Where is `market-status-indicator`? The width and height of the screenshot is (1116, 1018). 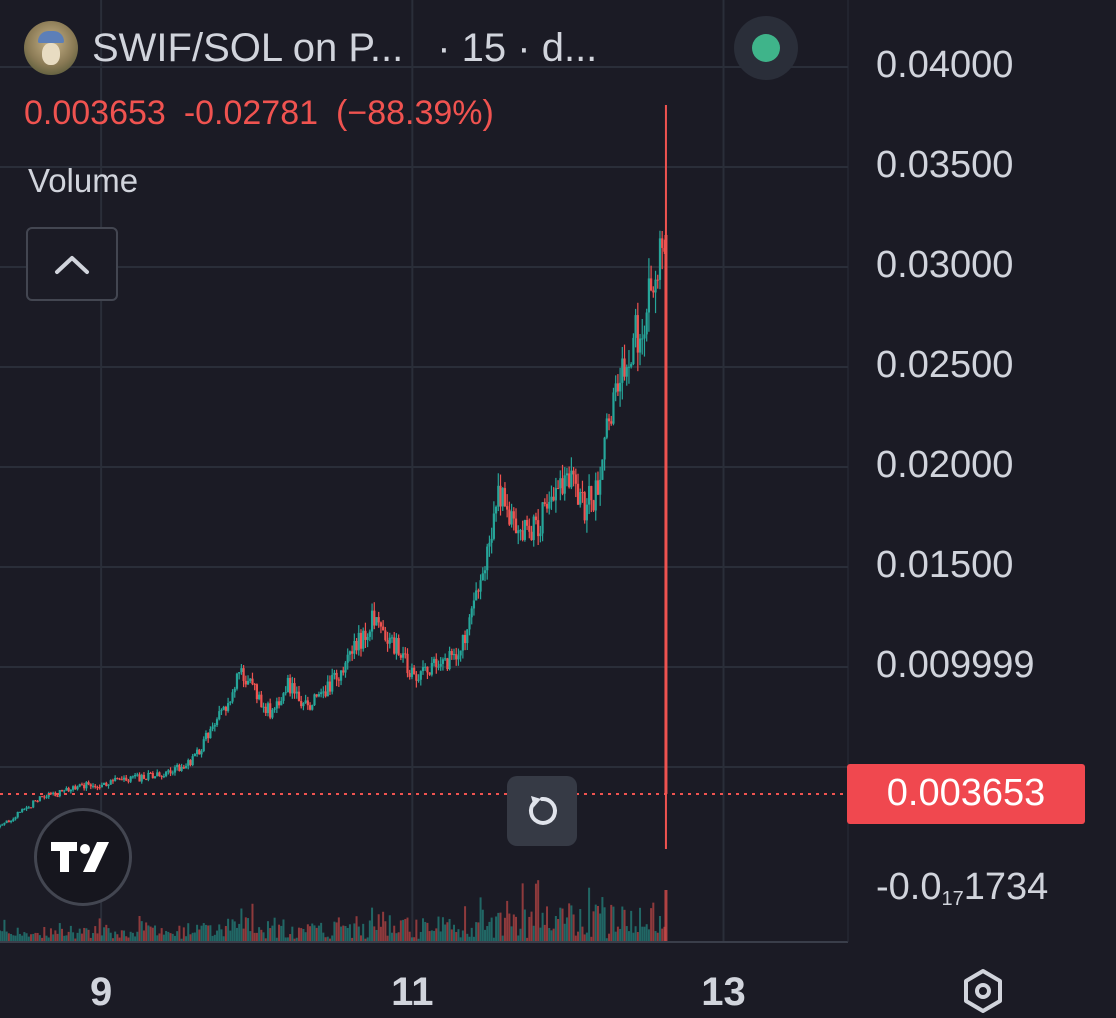
market-status-indicator is located at coordinates (766, 48).